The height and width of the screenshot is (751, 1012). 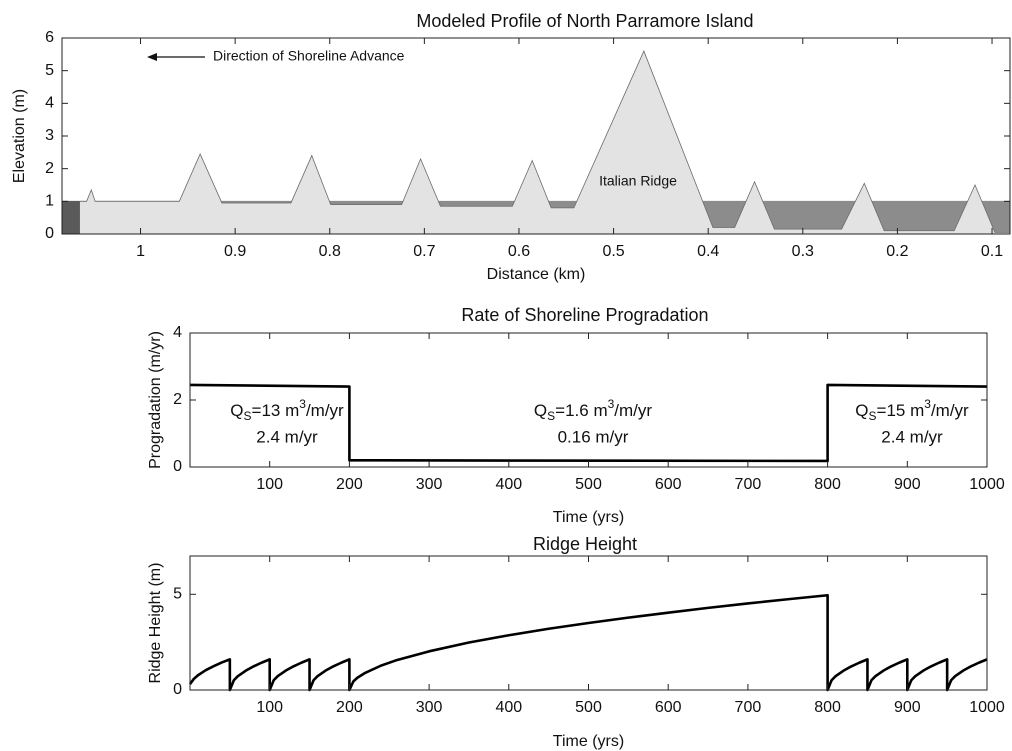 I want to click on annotation-part: =15 m, so click(x=901, y=410).